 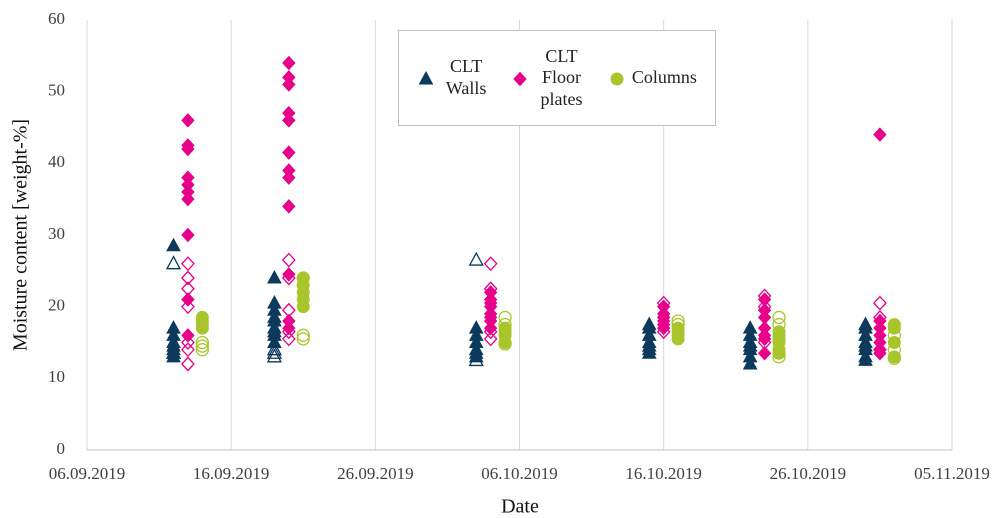 What do you see at coordinates (56, 376) in the screenshot?
I see `y-tick-label: 10` at bounding box center [56, 376].